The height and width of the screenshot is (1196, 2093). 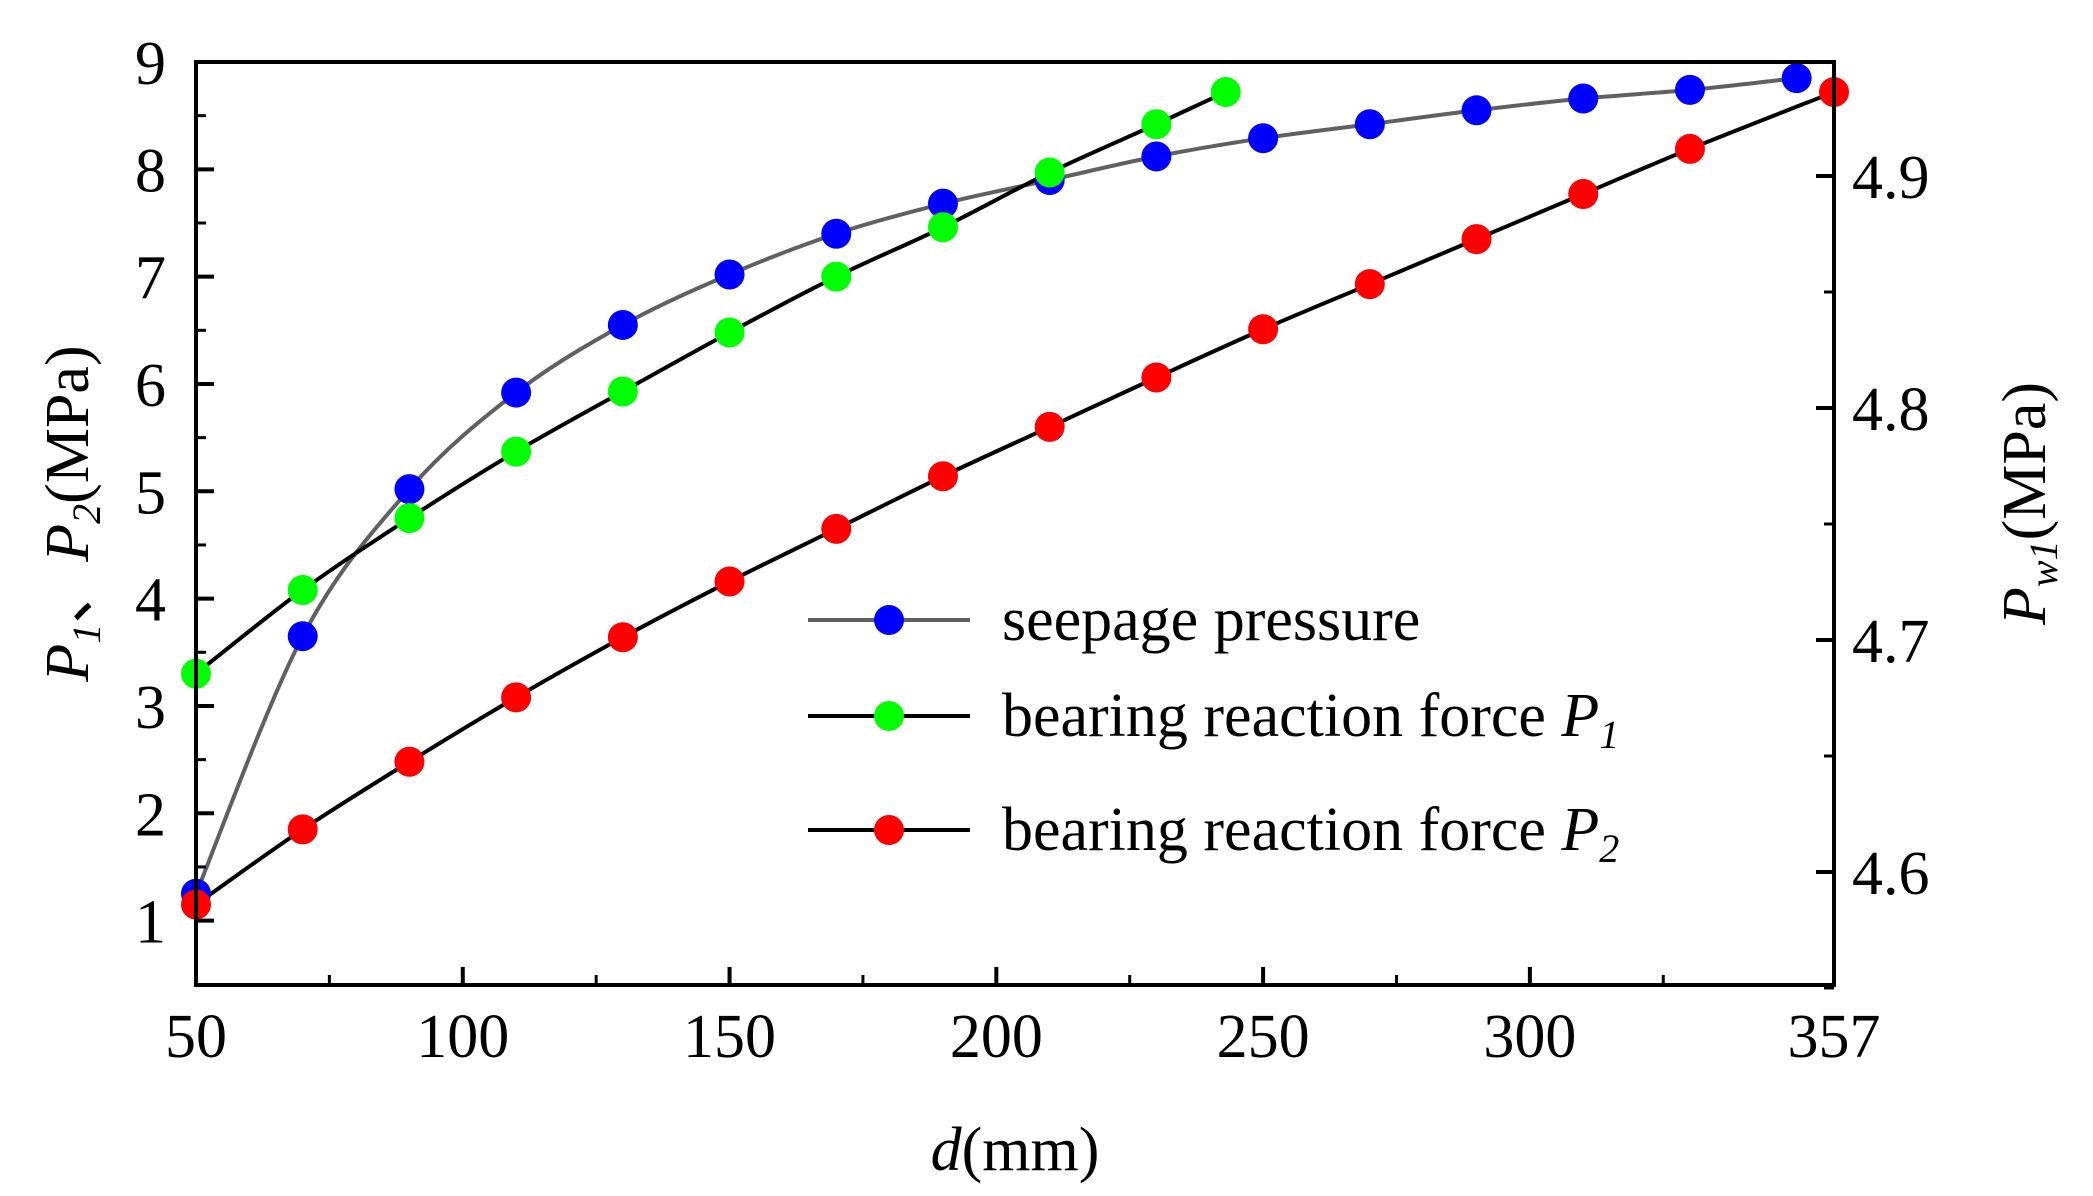 What do you see at coordinates (947, 1150) in the screenshot?
I see `x-axis-title-var: d` at bounding box center [947, 1150].